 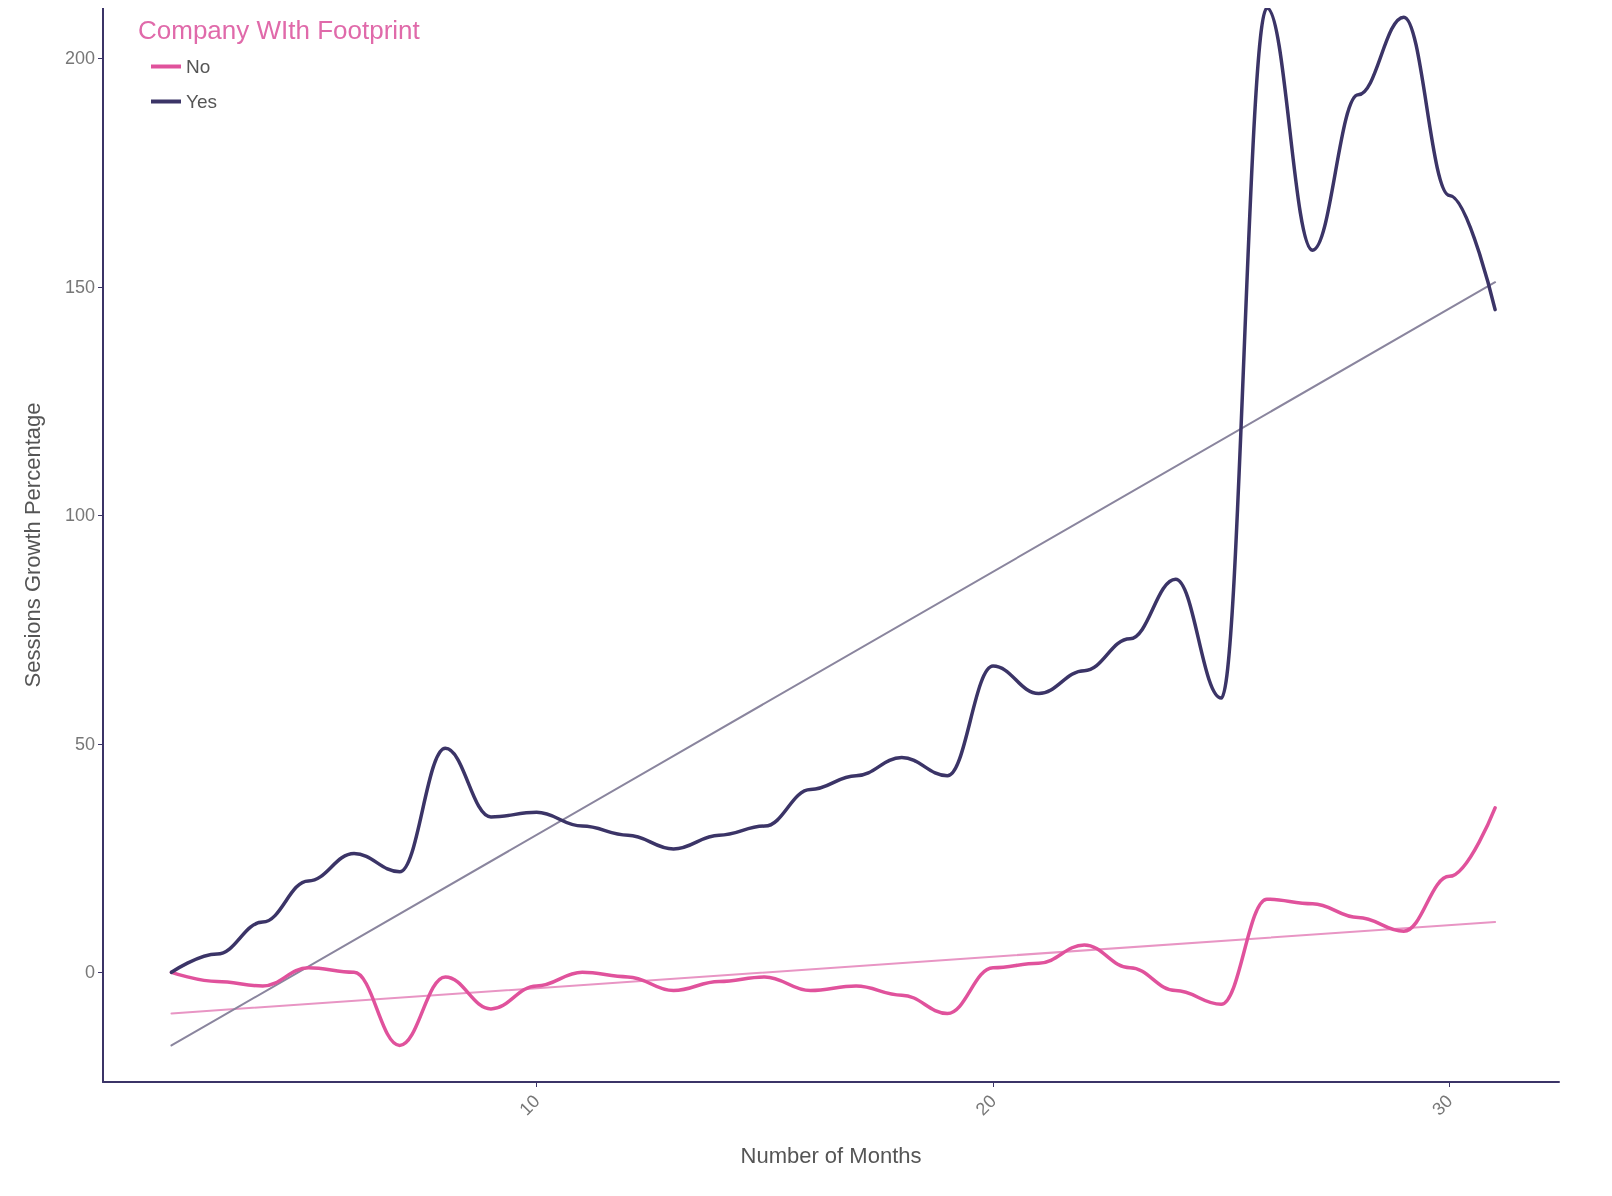 What do you see at coordinates (79, 286) in the screenshot?
I see `y-tick-label: 150` at bounding box center [79, 286].